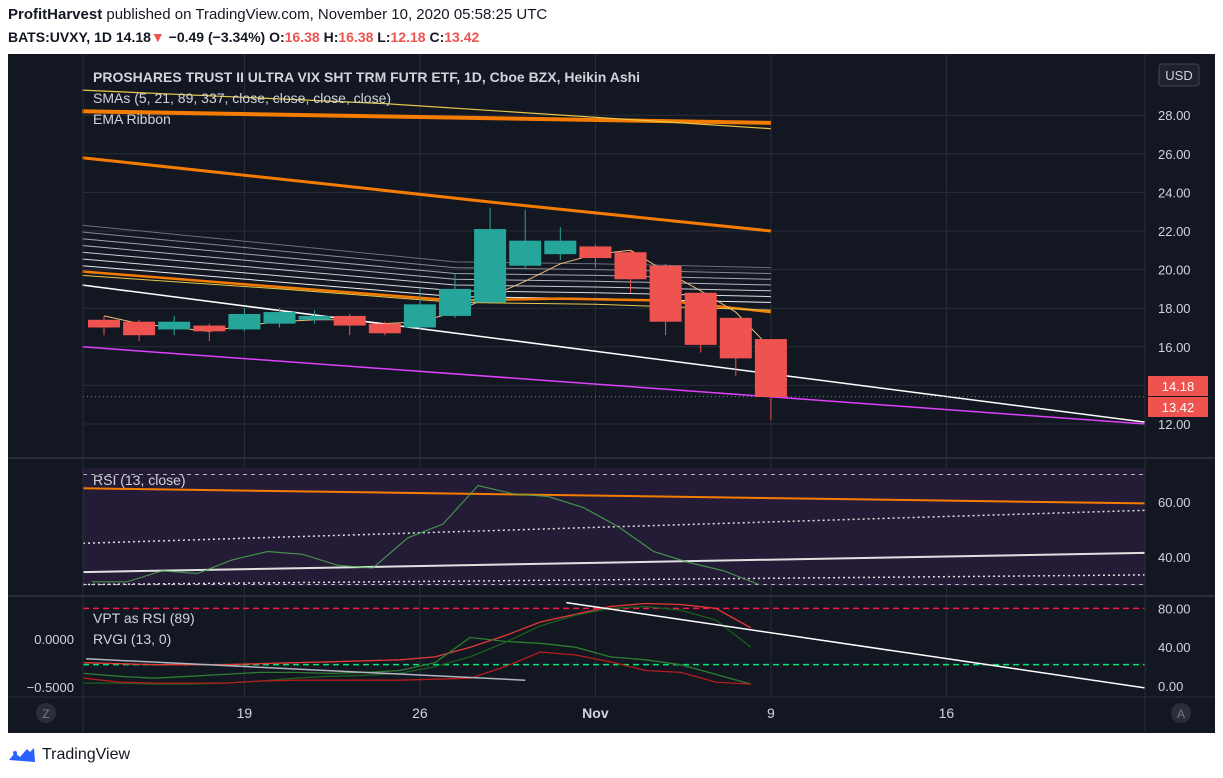 The height and width of the screenshot is (778, 1223). What do you see at coordinates (245, 713) in the screenshot?
I see `time-tick-label: 19` at bounding box center [245, 713].